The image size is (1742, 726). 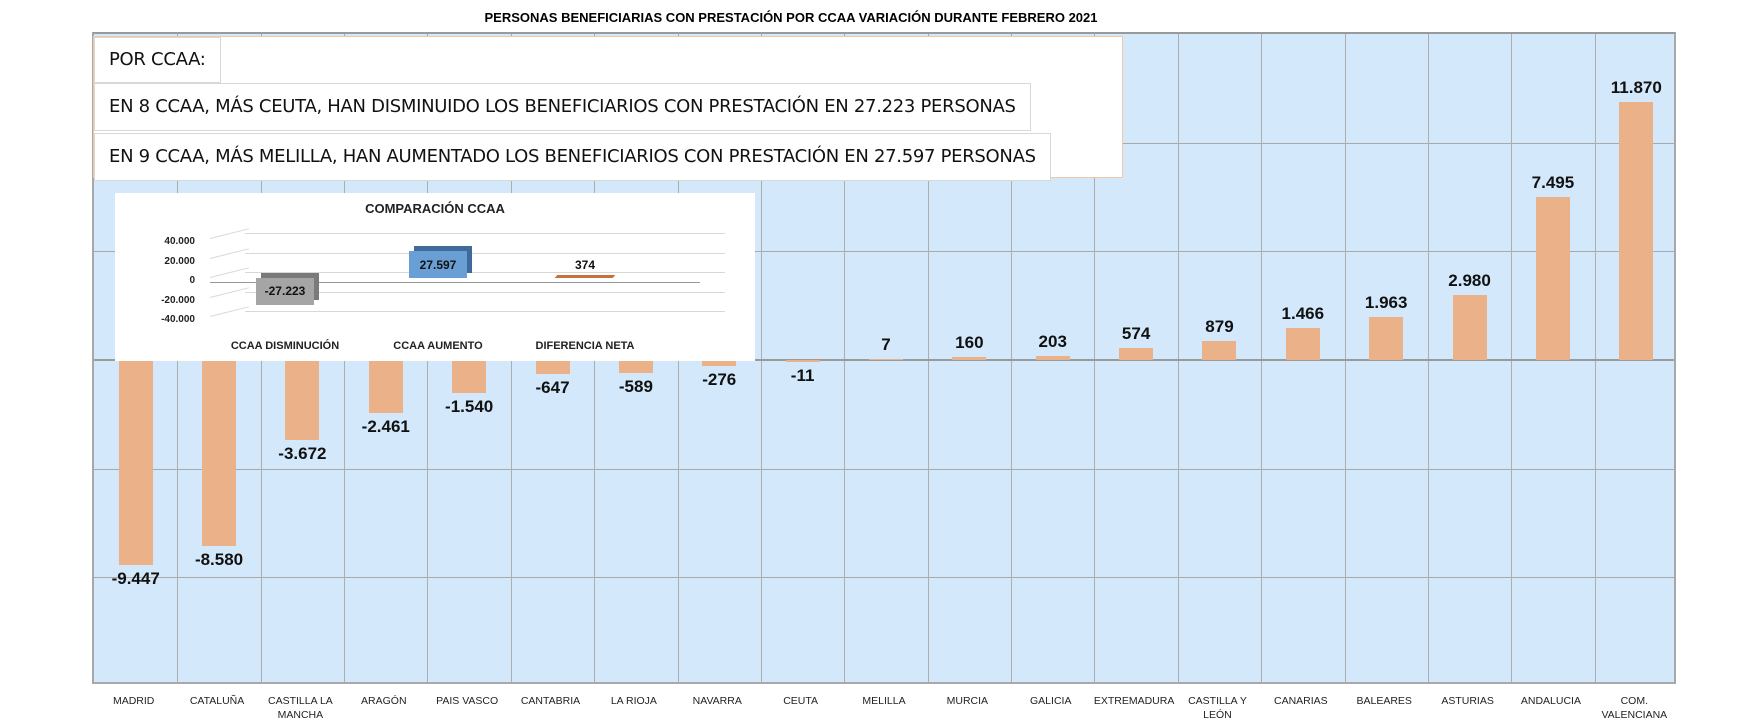 I want to click on inset-category-label: CCAA AUMENTO, so click(x=438, y=346).